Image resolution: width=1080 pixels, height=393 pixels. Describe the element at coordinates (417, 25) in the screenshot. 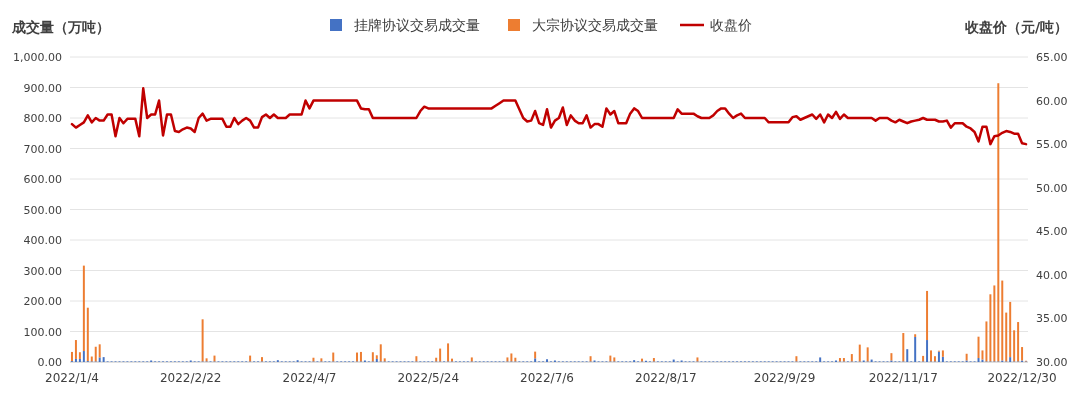

I see `legend-label: 挂牌协议交易成交量` at that location.